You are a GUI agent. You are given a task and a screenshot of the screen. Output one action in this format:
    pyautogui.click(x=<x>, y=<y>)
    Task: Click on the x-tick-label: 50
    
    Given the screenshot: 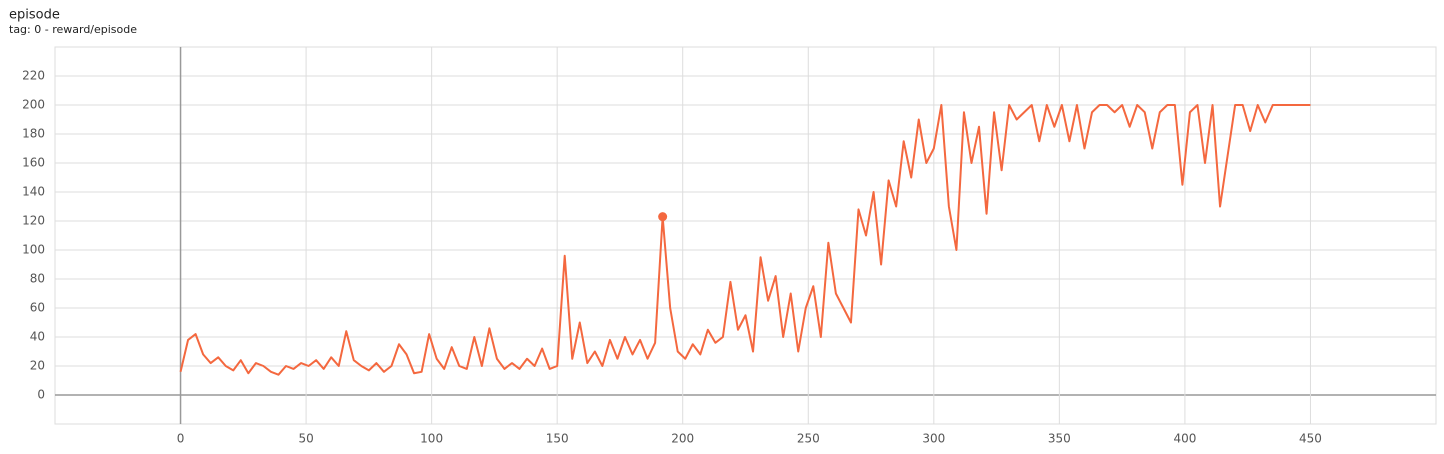 What is the action you would take?
    pyautogui.click(x=305, y=439)
    